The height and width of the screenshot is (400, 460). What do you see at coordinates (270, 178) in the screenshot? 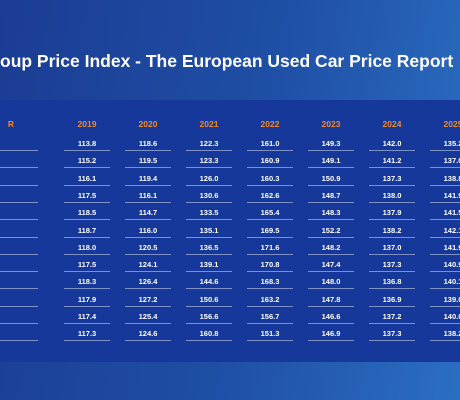
I see `table-cell: 160.3` at bounding box center [270, 178].